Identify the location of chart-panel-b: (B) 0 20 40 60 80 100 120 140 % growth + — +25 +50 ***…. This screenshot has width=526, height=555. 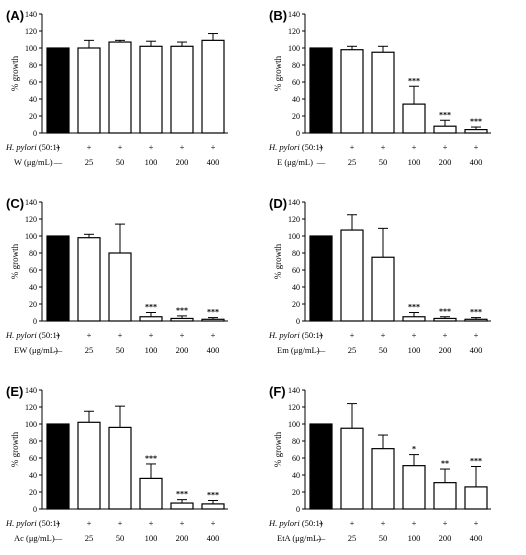
(379, 87).